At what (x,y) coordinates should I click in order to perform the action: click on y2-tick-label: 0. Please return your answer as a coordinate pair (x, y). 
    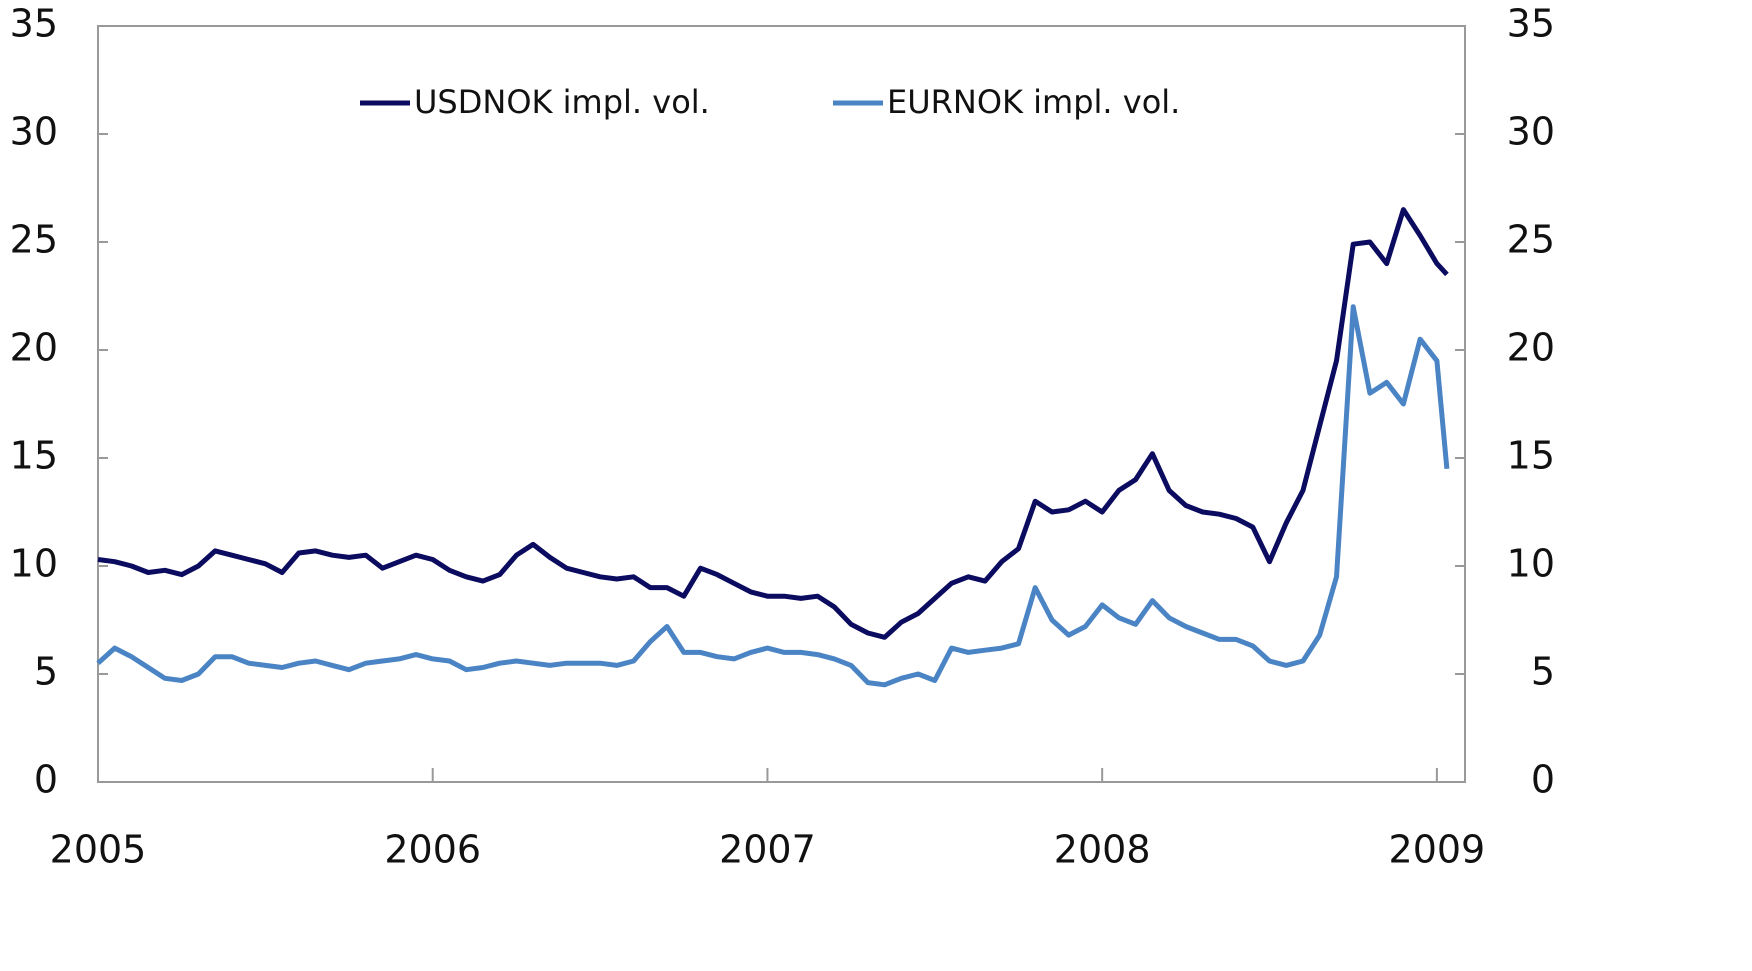
    Looking at the image, I should click on (1543, 780).